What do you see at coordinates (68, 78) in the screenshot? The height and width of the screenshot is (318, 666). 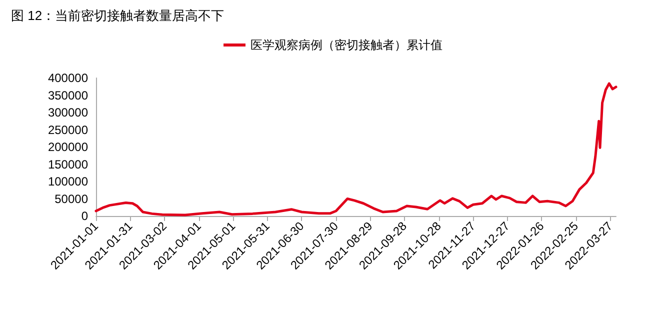 I see `y-tick-label: 400000` at bounding box center [68, 78].